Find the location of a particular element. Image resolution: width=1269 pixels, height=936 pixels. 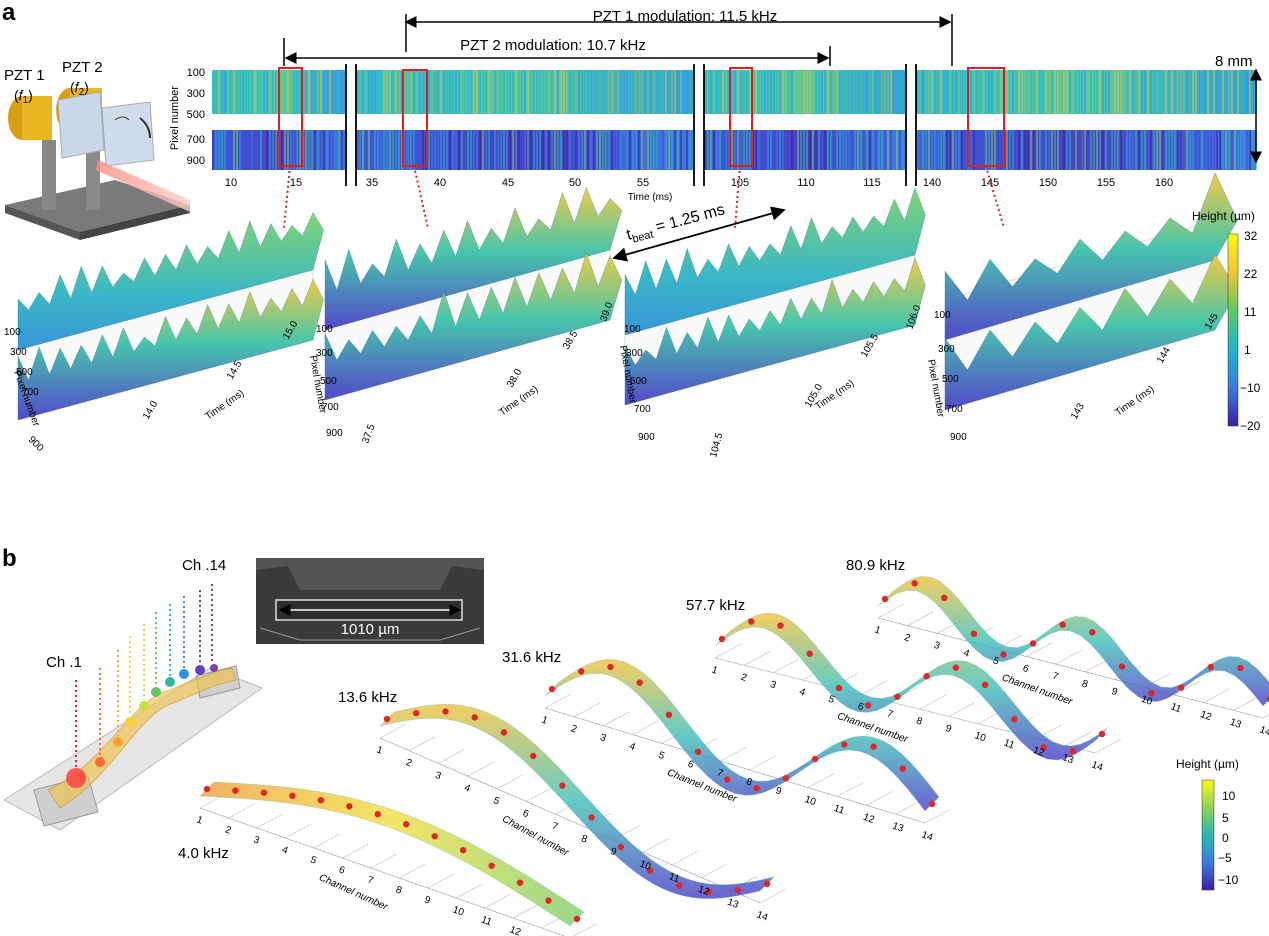

svg-text: 5 is located at coordinates (1225, 818).